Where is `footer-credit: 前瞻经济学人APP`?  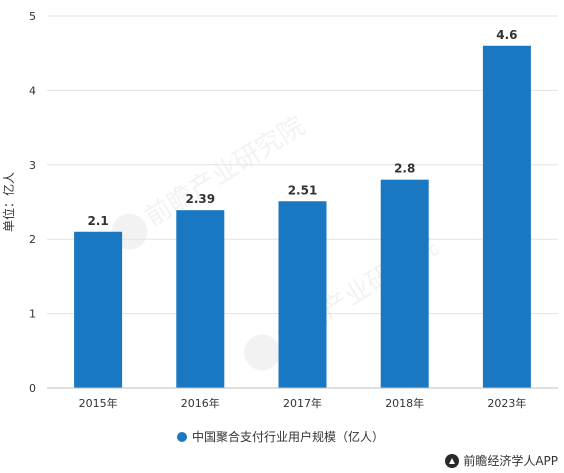 footer-credit: 前瞻经济学人APP is located at coordinates (501, 460).